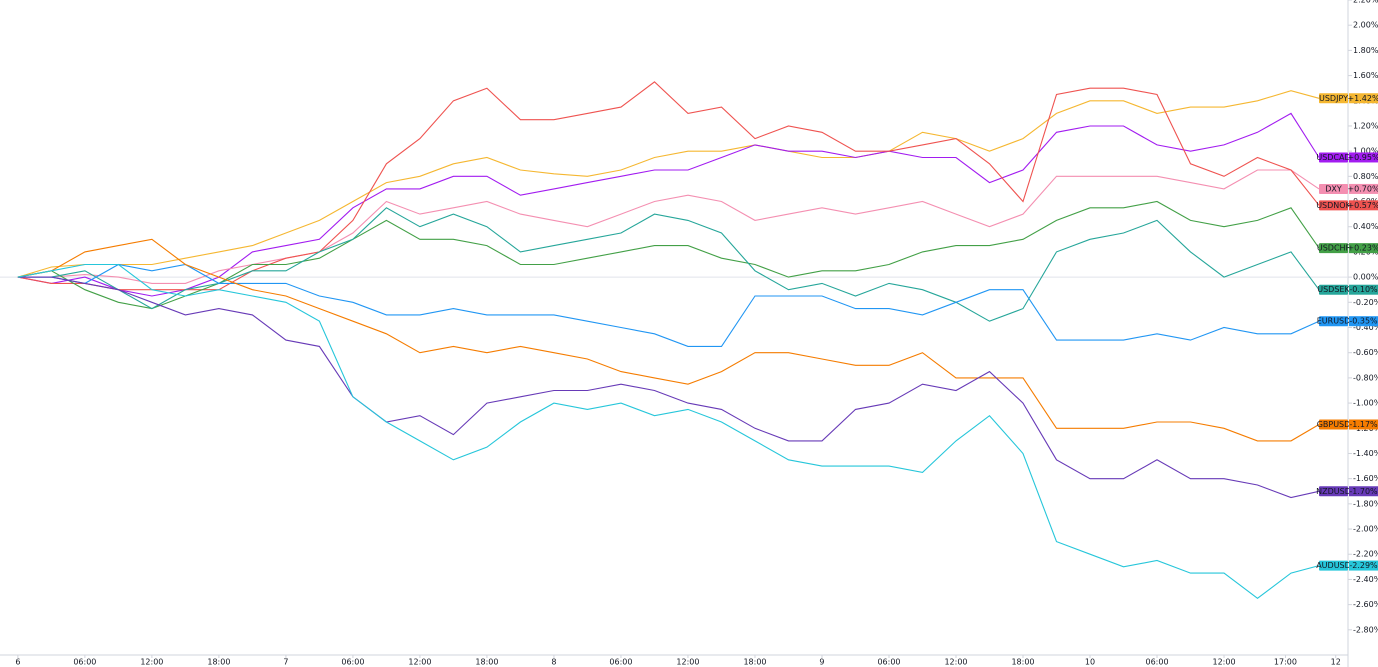 Image resolution: width=1378 pixels, height=667 pixels. I want to click on last-value-label: -0.10%, so click(1363, 289).